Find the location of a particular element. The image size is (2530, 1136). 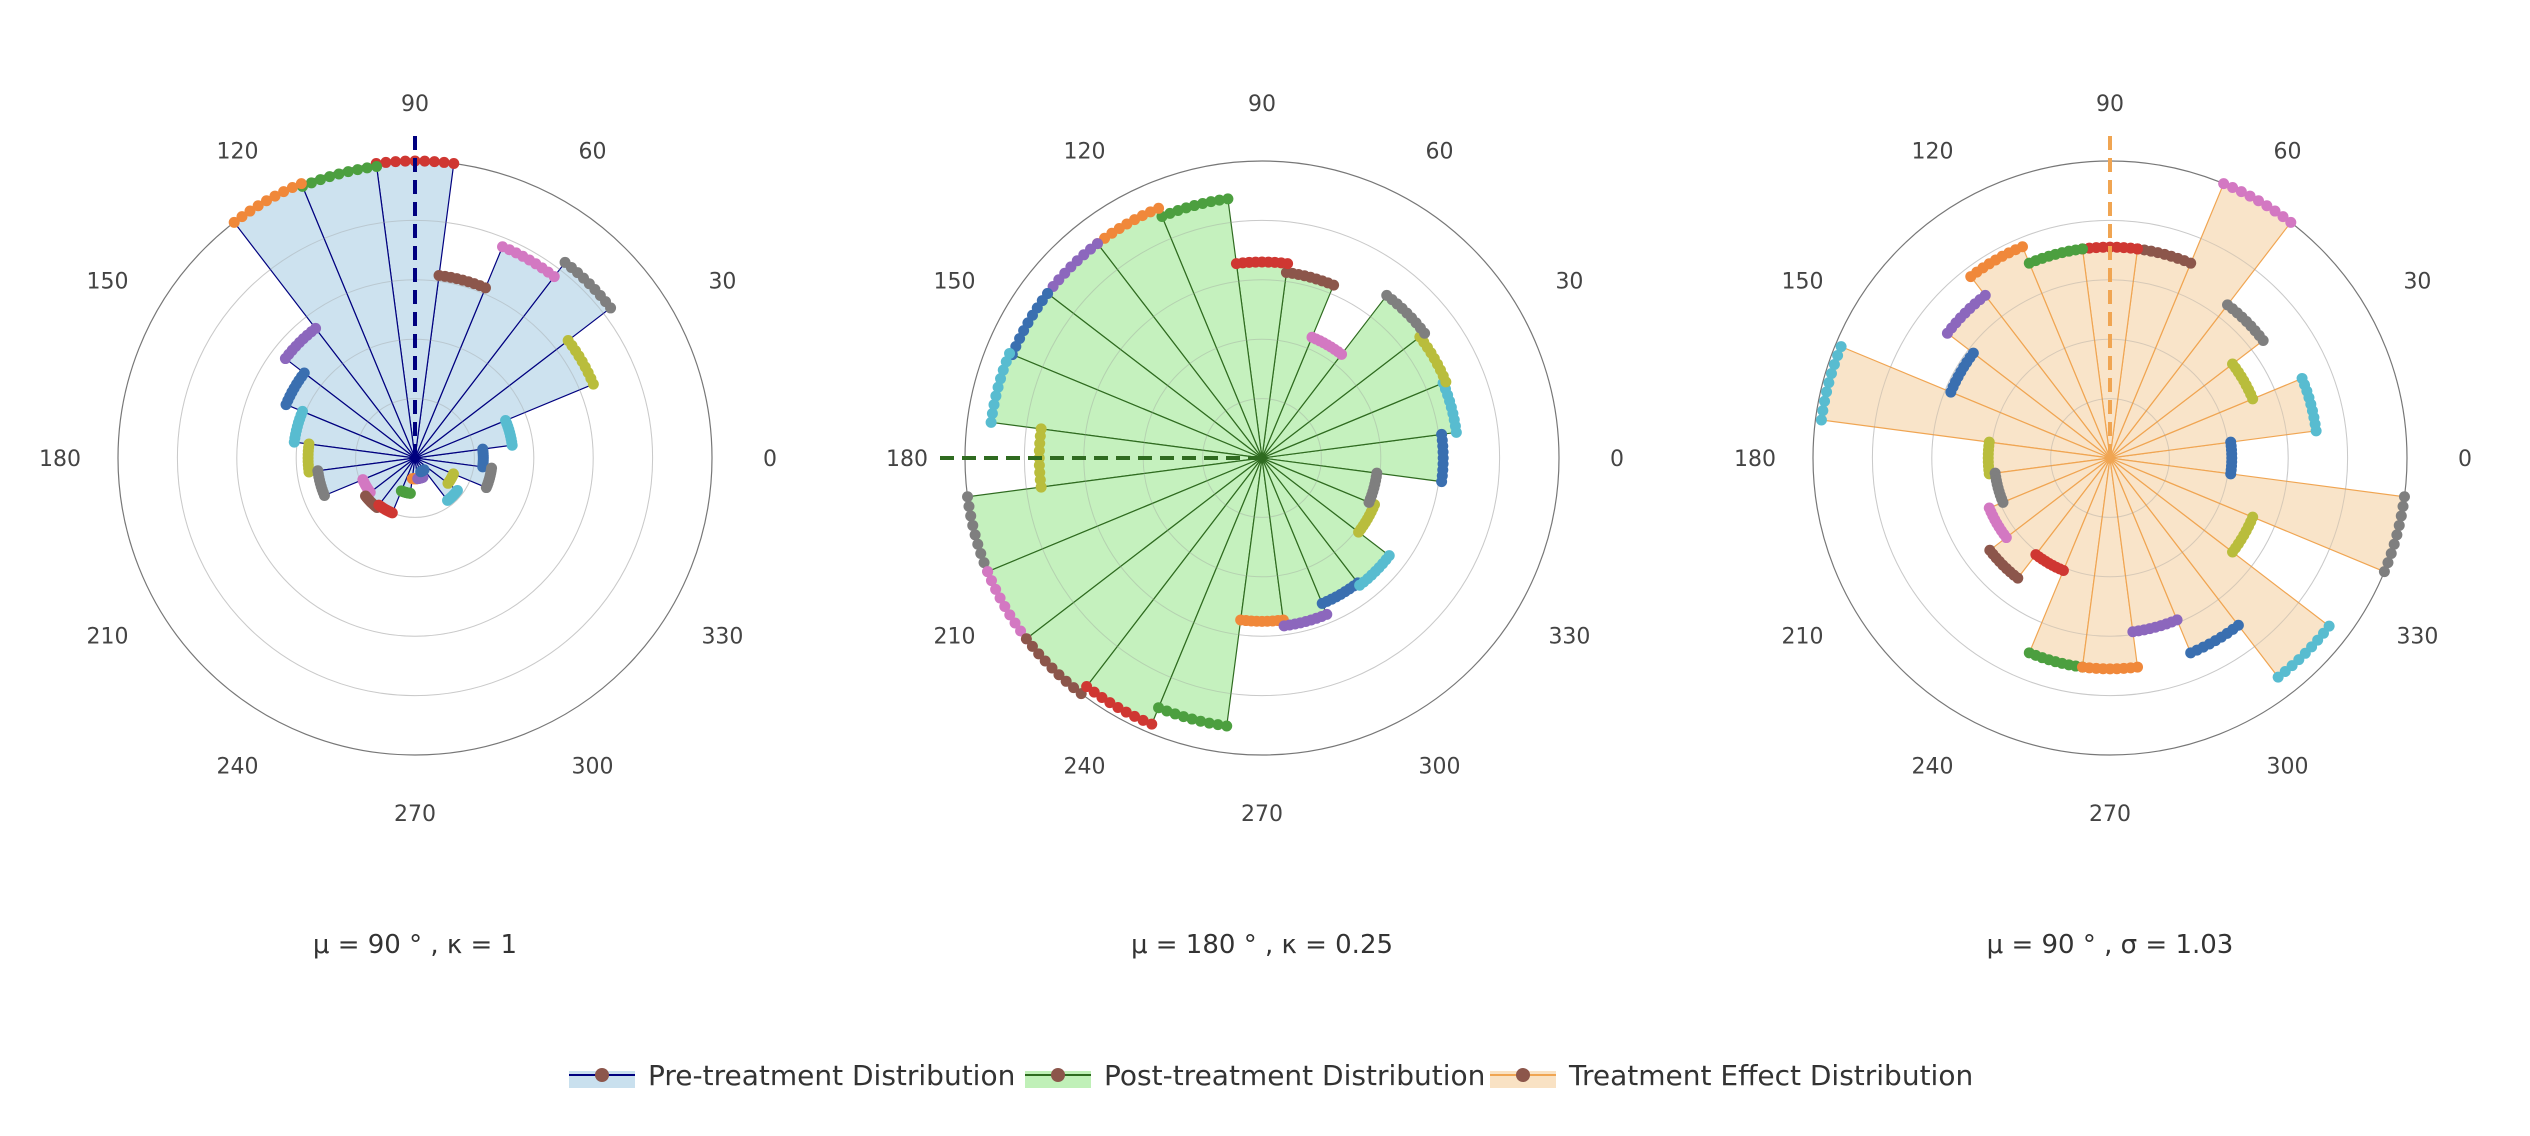

legend-item-treatment-effect: Treatment Effect Distribution is located at coordinates (1731, 1075).